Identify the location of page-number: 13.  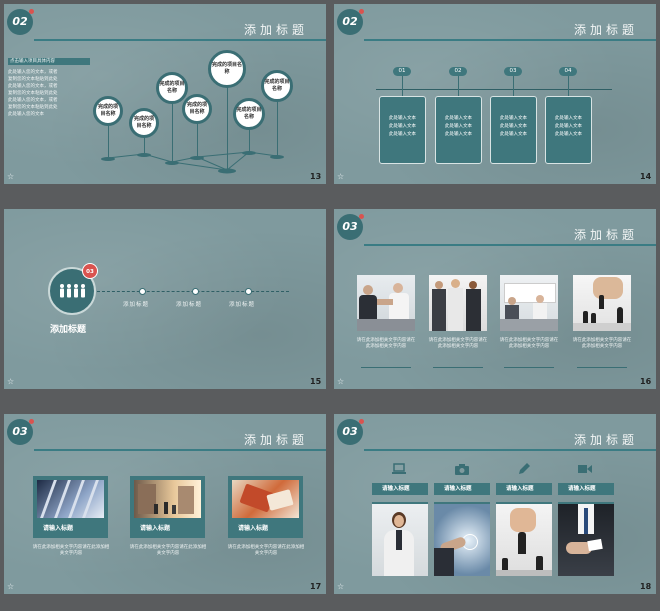
(316, 176).